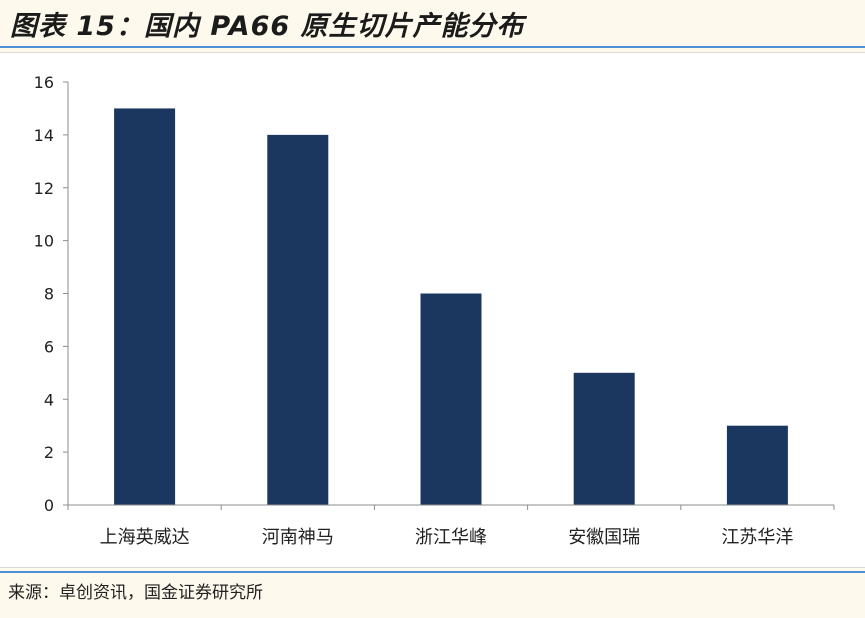 The height and width of the screenshot is (618, 865). Describe the element at coordinates (49, 294) in the screenshot. I see `y-tick-label: 8` at that location.